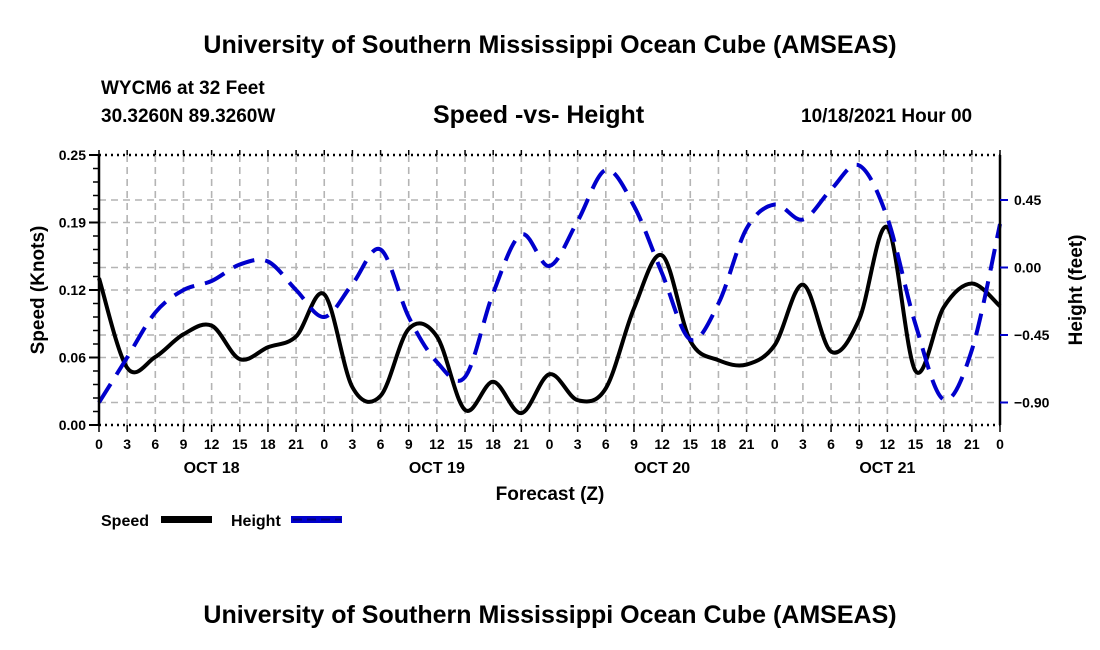 The height and width of the screenshot is (650, 1100). I want to click on legend-speed-label: Speed, so click(125, 521).